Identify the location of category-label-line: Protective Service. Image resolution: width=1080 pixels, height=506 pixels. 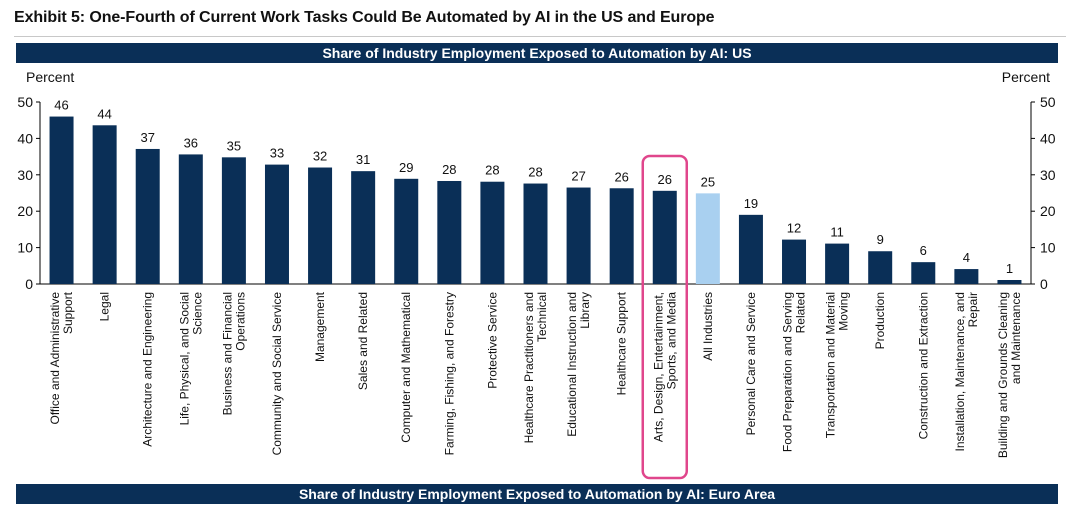
(492, 340).